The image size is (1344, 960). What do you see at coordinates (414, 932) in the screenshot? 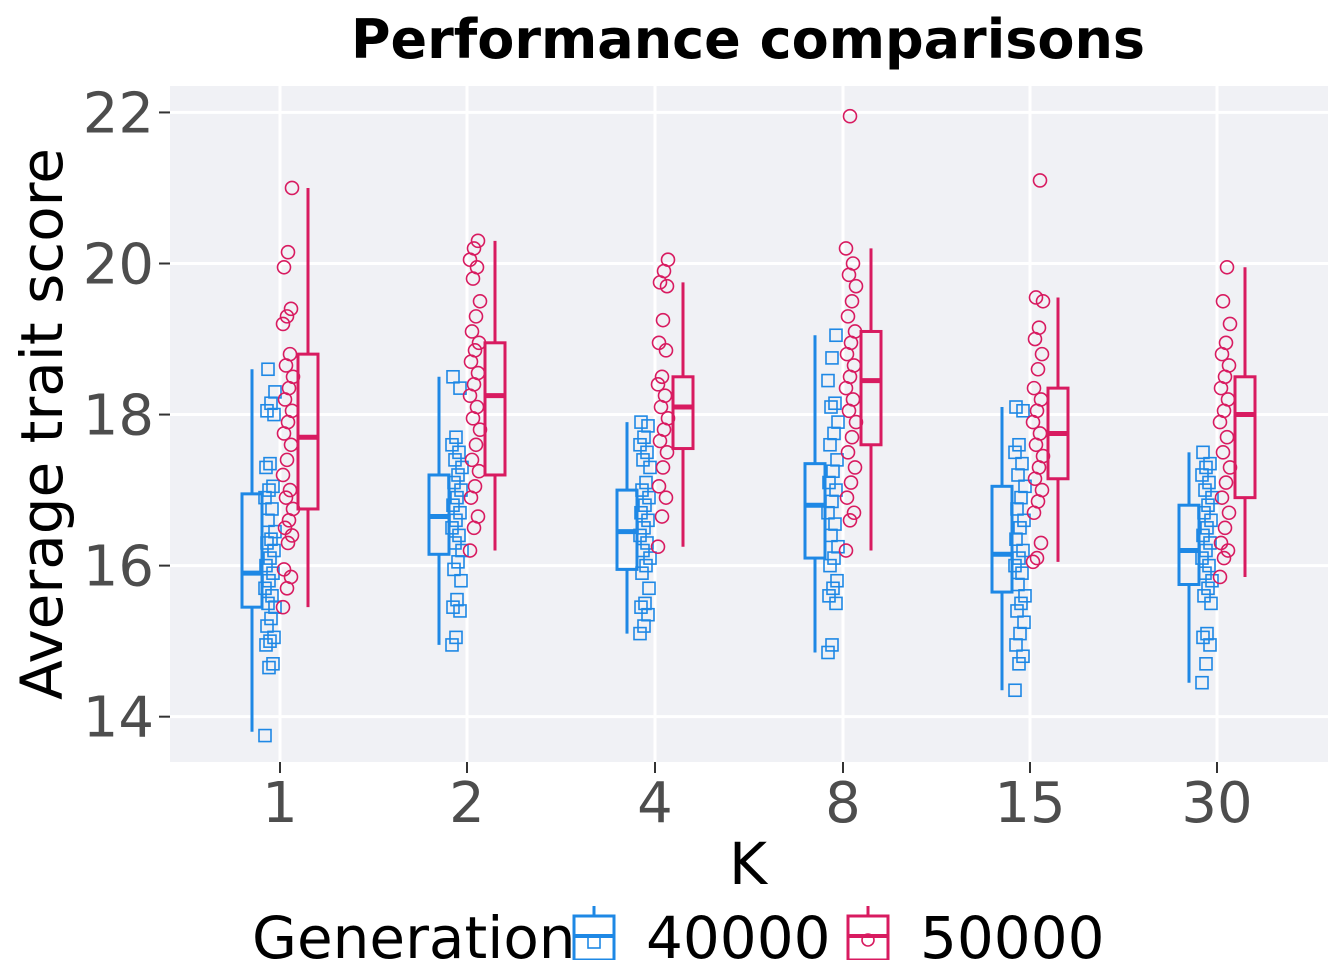
I see `legend-title: Generation` at bounding box center [414, 932].